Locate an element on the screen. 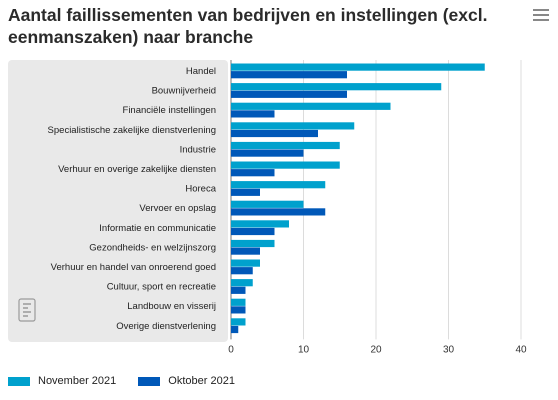 Image resolution: width=558 pixels, height=400 pixels. category-label: Horeca is located at coordinates (200, 189).